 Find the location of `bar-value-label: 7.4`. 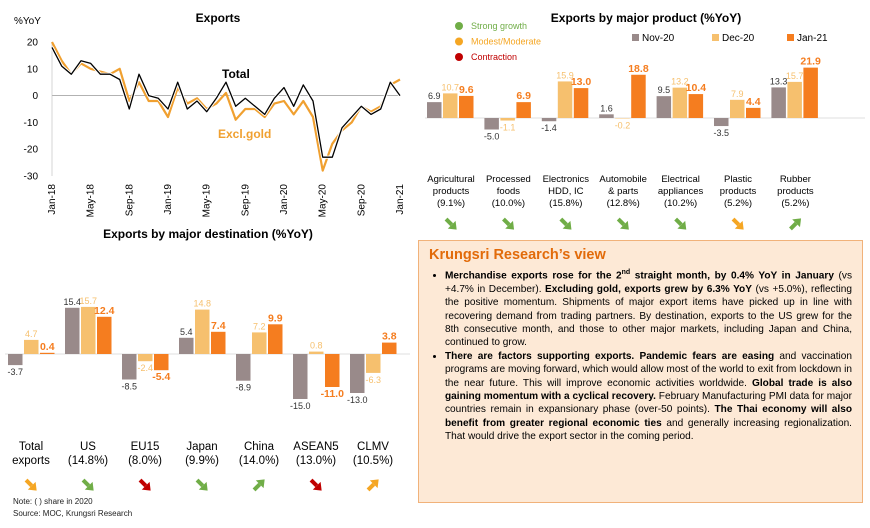

bar-value-label: 7.4 is located at coordinates (218, 326).